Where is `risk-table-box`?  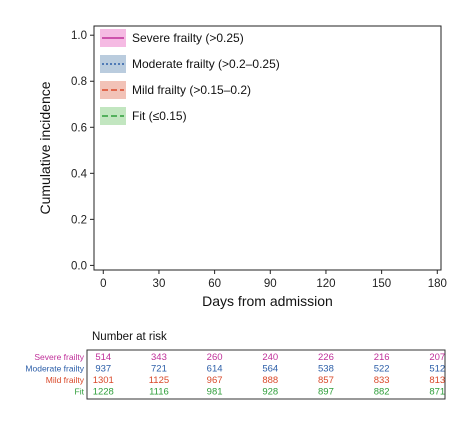 risk-table-box is located at coordinates (266, 374).